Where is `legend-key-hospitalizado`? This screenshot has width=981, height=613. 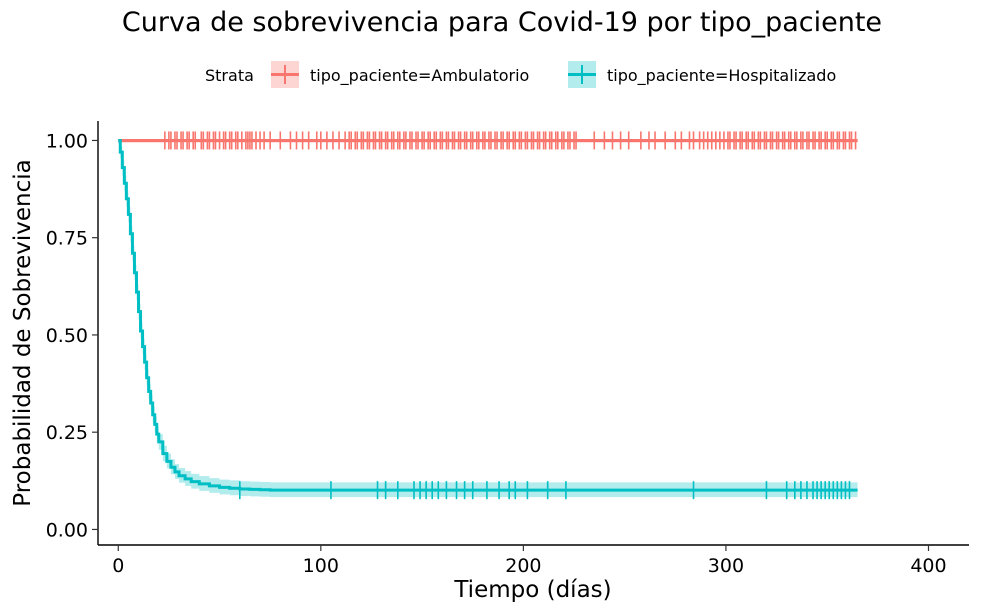
legend-key-hospitalizado is located at coordinates (582, 74).